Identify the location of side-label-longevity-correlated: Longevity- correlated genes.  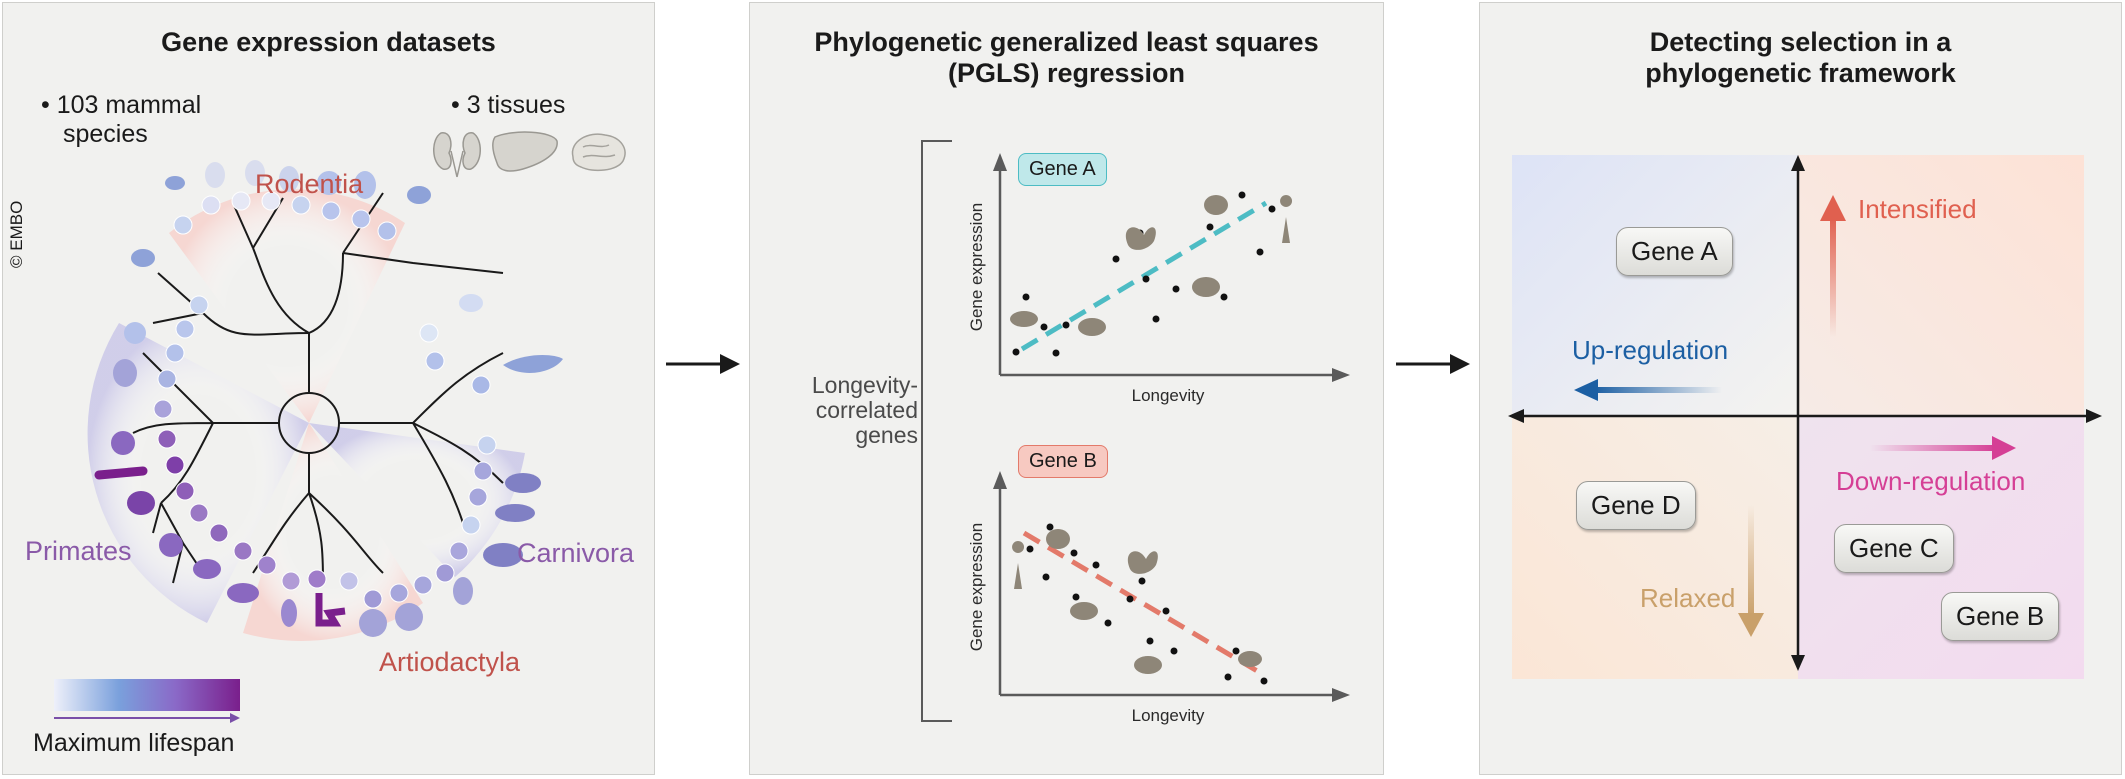
(864, 410).